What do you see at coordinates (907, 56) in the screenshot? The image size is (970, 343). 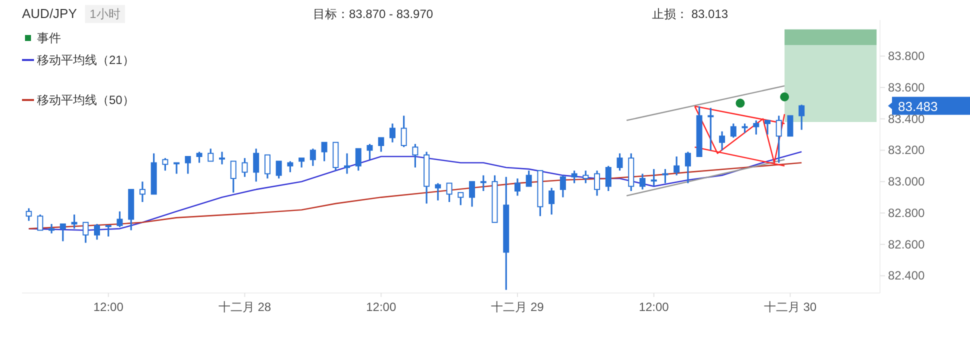 I see `y-tick-label: 83.800` at bounding box center [907, 56].